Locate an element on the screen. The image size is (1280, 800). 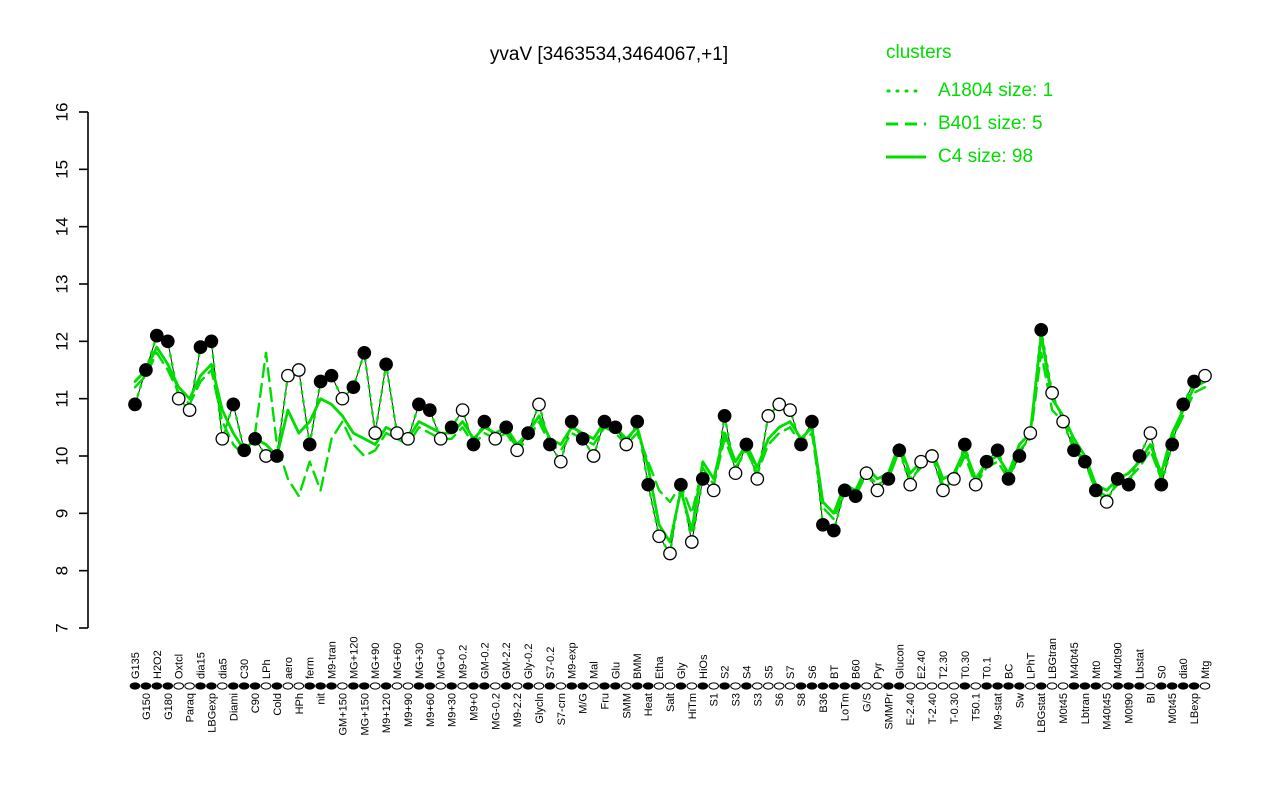
x-axis-label: H2O2 is located at coordinates (158, 664).